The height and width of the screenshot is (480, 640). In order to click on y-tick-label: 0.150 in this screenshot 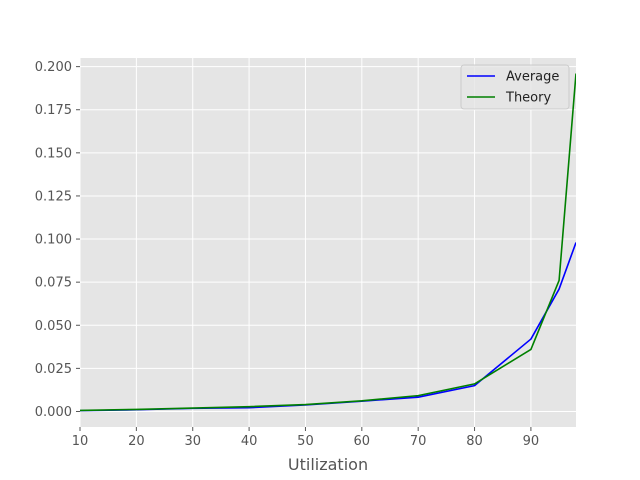, I will do `click(53, 153)`.